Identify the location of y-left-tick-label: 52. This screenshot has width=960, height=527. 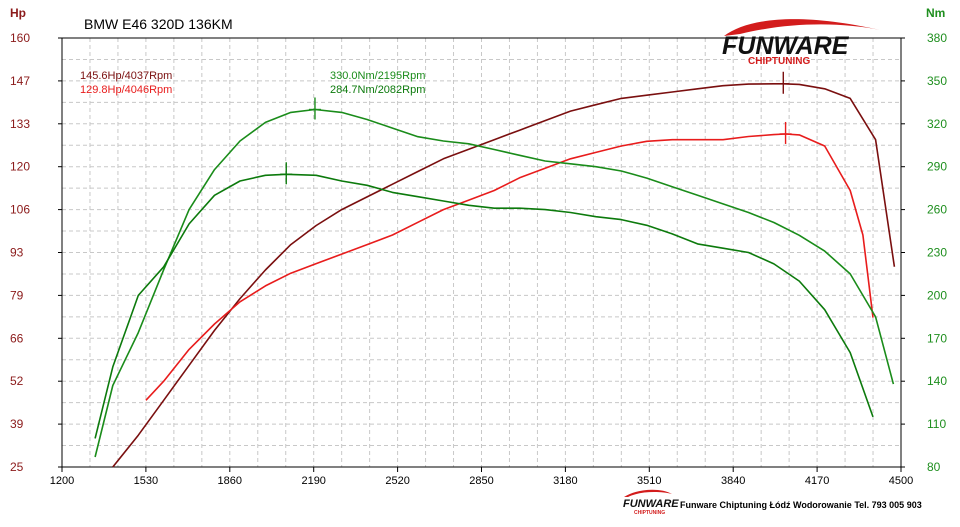
(17, 381).